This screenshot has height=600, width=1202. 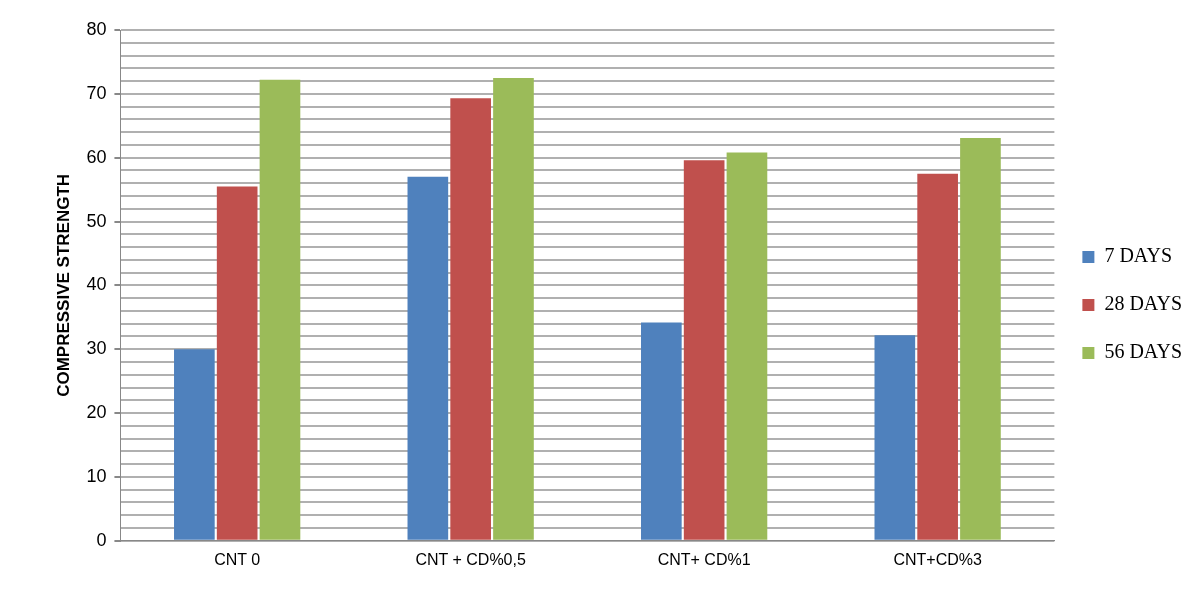 I want to click on y-tick-label: 60, so click(x=96, y=156).